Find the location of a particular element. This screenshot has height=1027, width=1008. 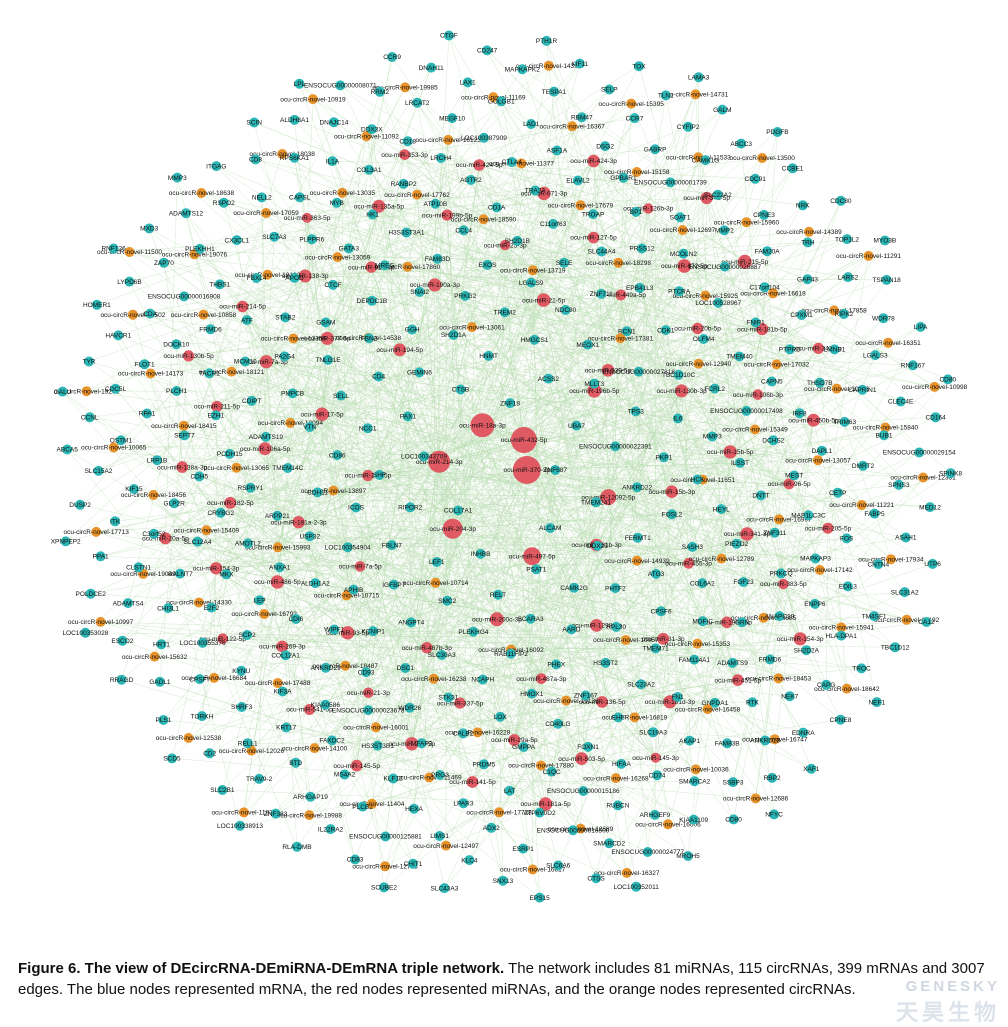

mrna-node-label: ZAP70 is located at coordinates (164, 263).